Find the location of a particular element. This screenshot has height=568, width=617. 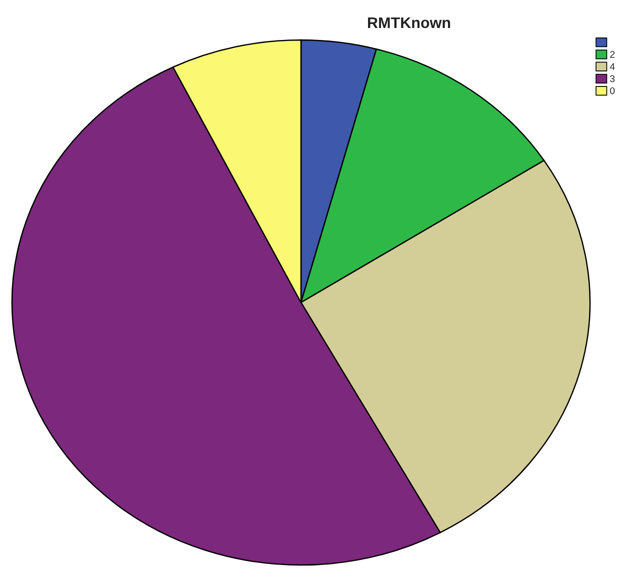

legend-label: 2 is located at coordinates (612, 54).